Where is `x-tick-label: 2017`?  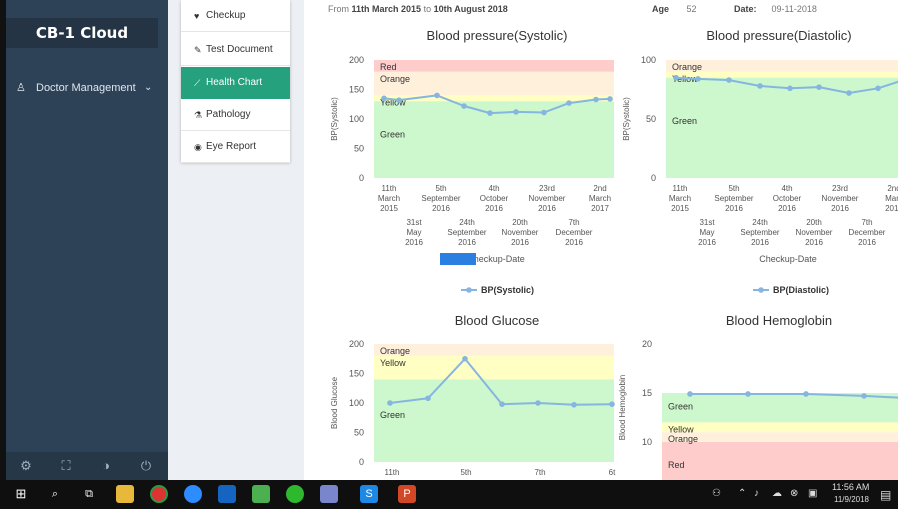
x-tick-label: 2017 is located at coordinates (891, 208).